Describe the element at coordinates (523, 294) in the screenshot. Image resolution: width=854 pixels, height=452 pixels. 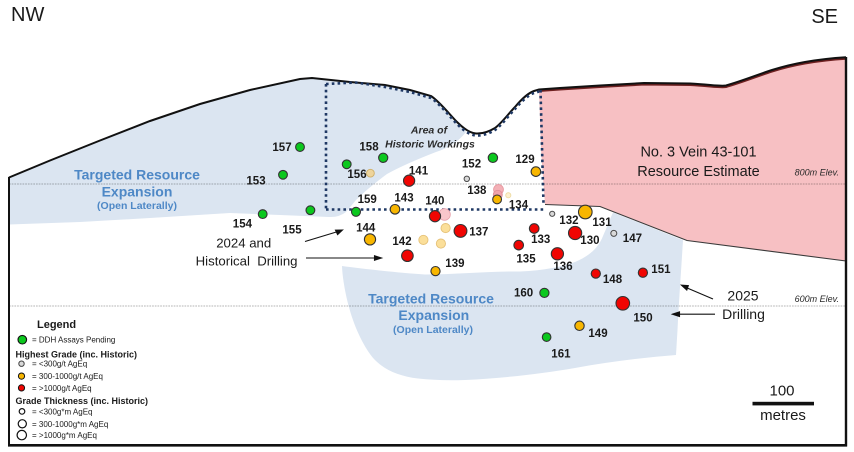
I see `svg-text: 160` at that location.